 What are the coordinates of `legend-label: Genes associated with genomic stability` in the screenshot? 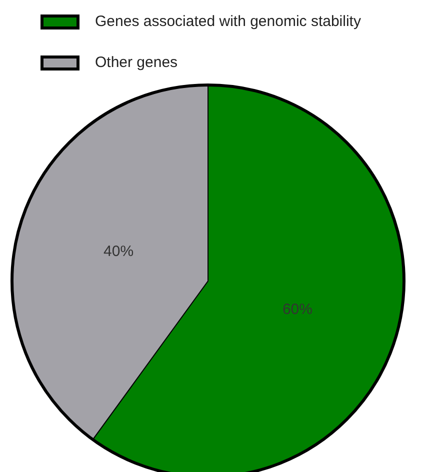 It's located at (228, 21).